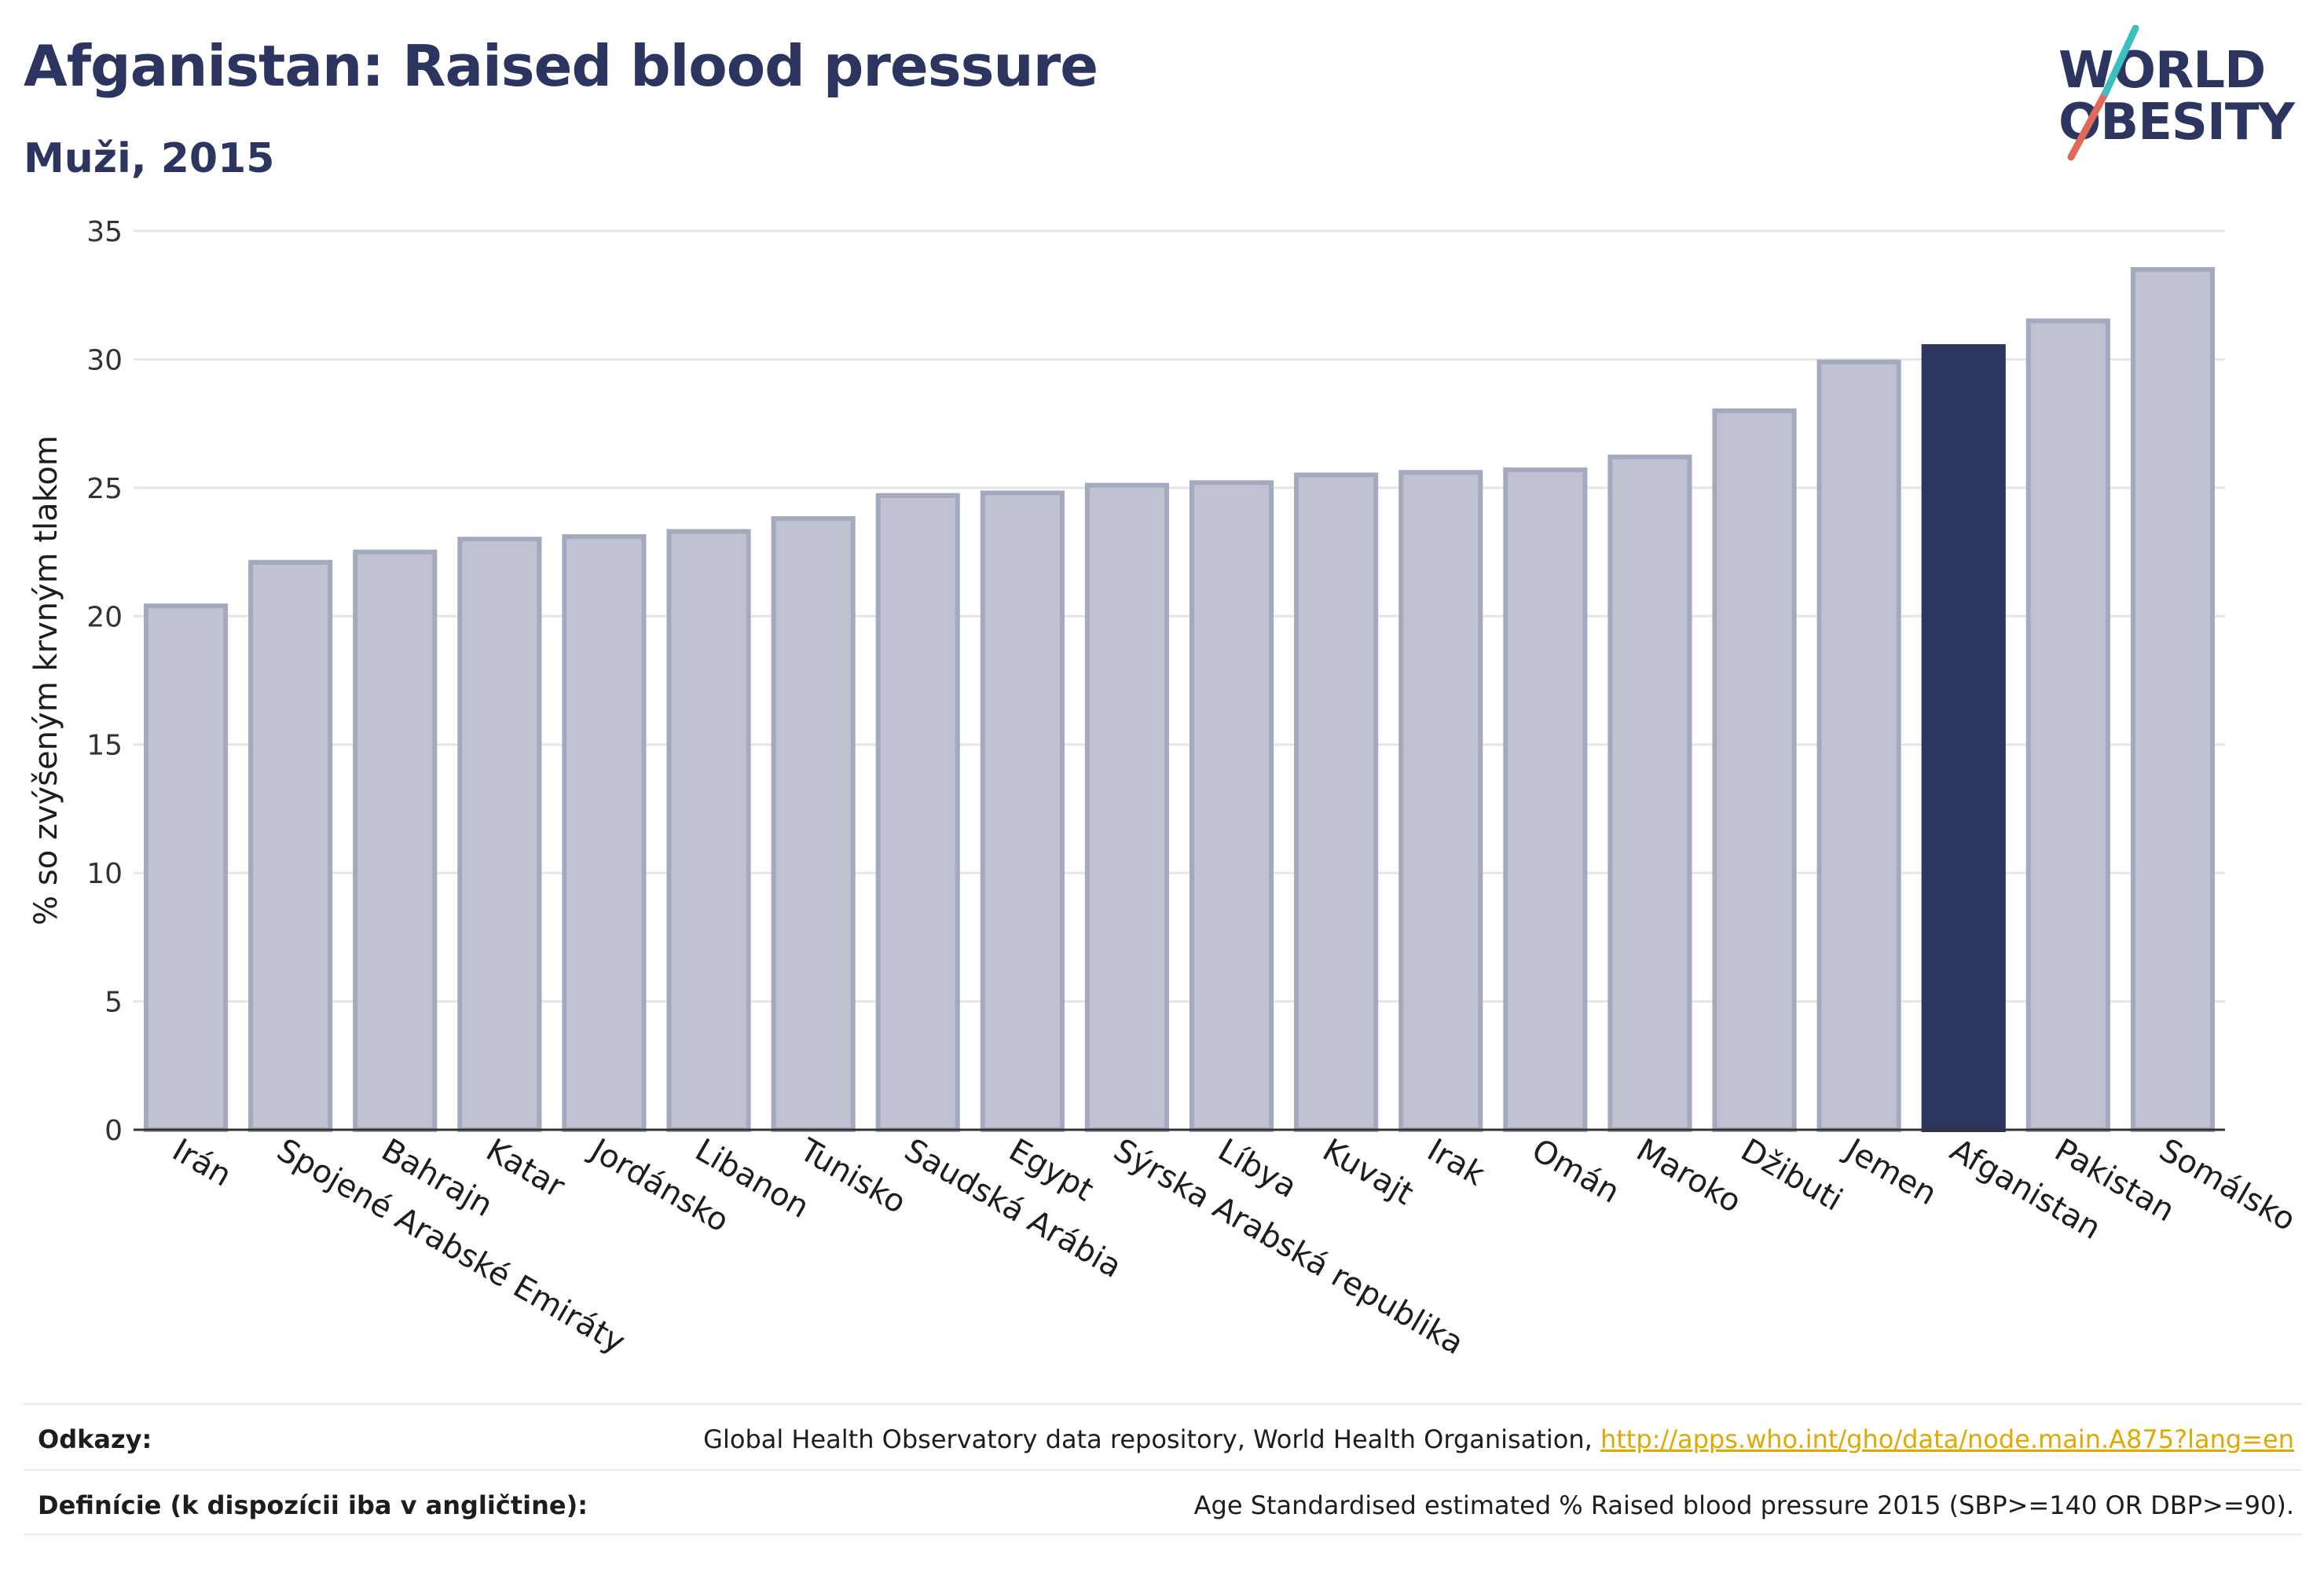 The height and width of the screenshot is (1576, 2324). Describe the element at coordinates (1963, 738) in the screenshot. I see `bar-highlight` at that location.